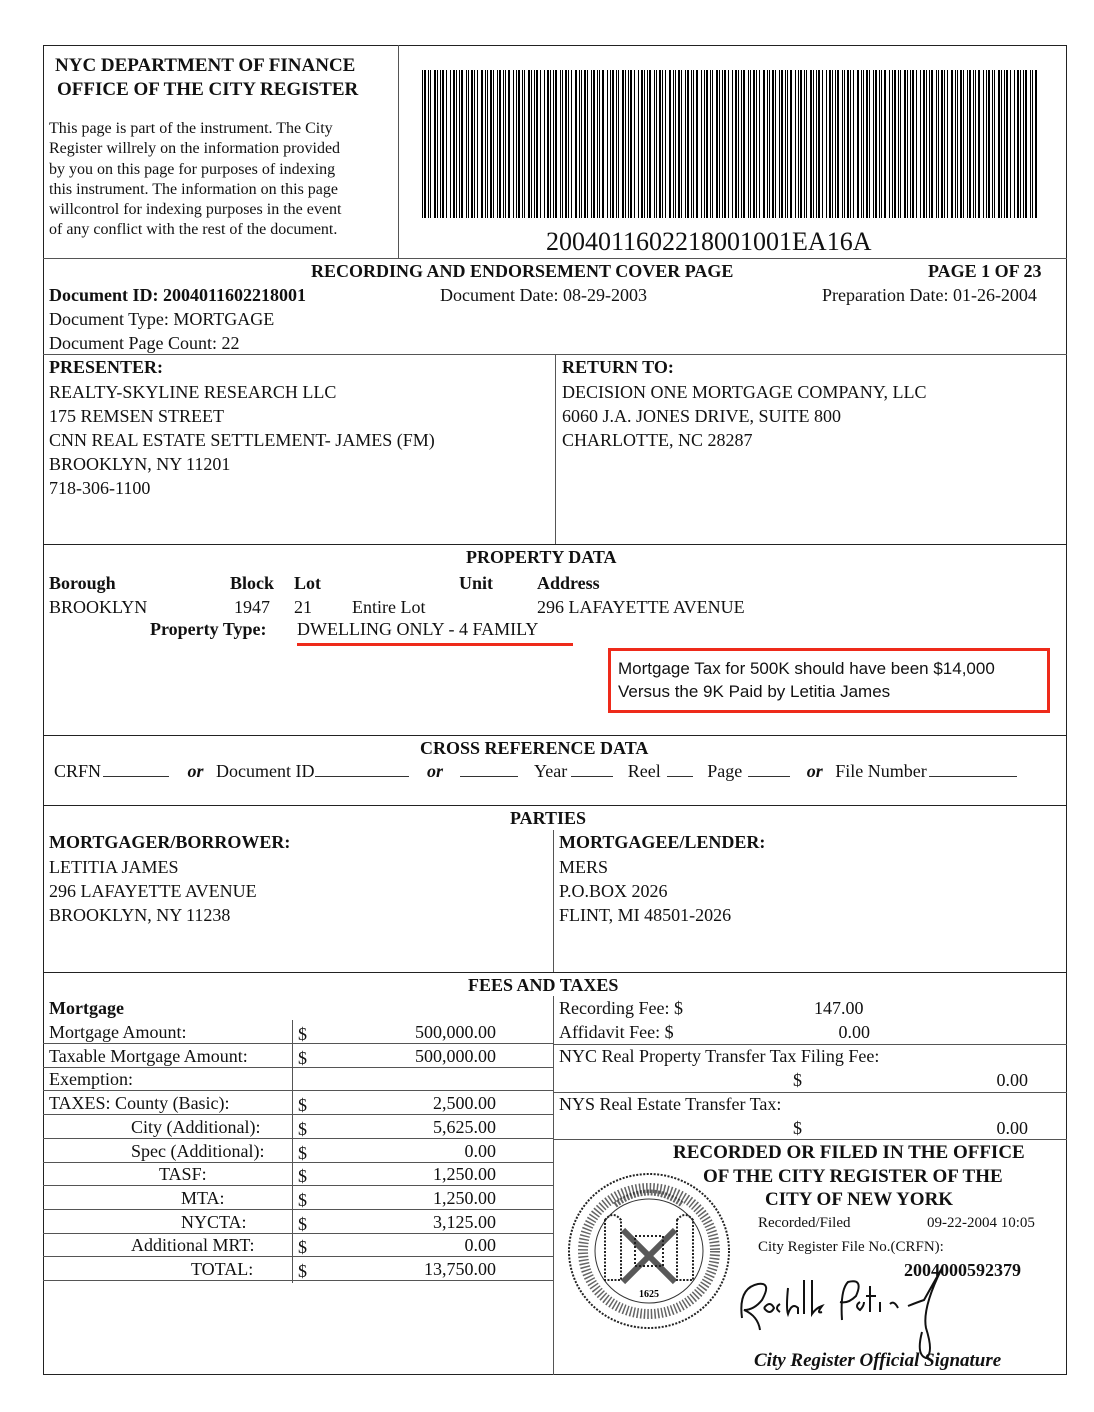 Image resolution: width=1094 pixels, height=1412 pixels. What do you see at coordinates (929, 295) in the screenshot?
I see `preparation-date: Preparation Date: 01-26-2004` at bounding box center [929, 295].